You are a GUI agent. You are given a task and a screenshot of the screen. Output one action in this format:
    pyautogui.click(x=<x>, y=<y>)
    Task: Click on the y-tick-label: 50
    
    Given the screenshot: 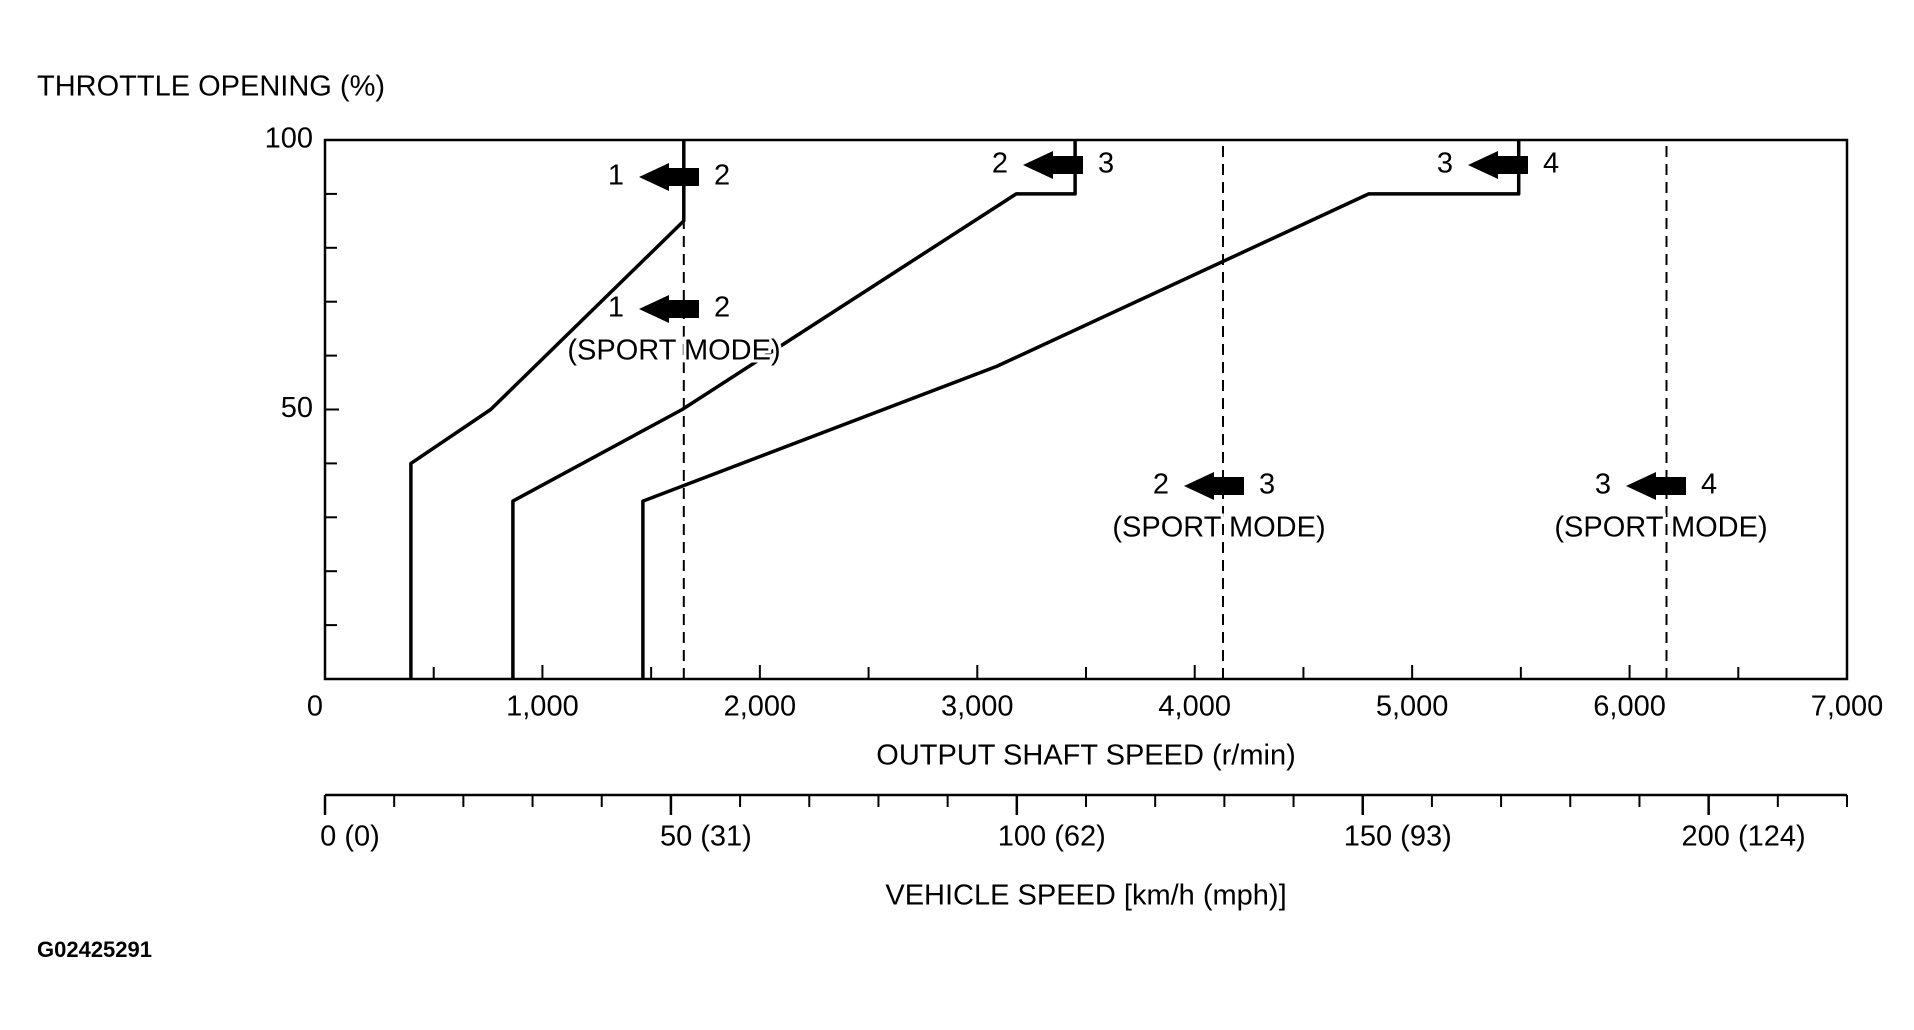 What is the action you would take?
    pyautogui.click(x=297, y=408)
    